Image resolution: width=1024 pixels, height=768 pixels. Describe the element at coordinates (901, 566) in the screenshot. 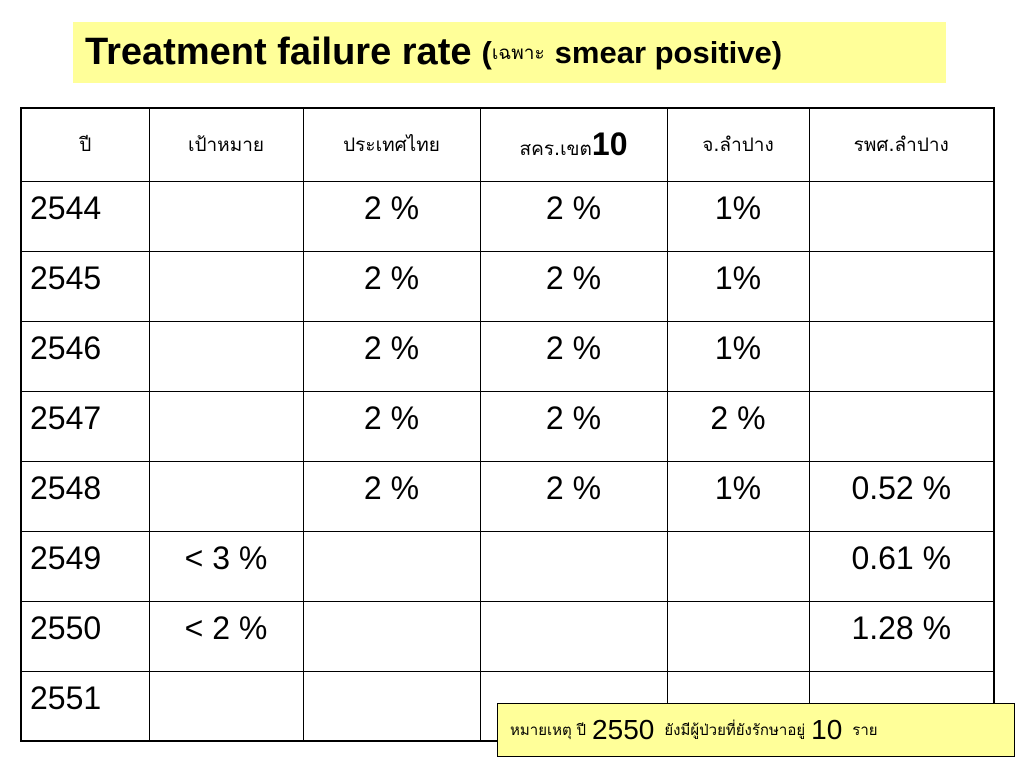

I see `table-cell: 0.61 %` at that location.